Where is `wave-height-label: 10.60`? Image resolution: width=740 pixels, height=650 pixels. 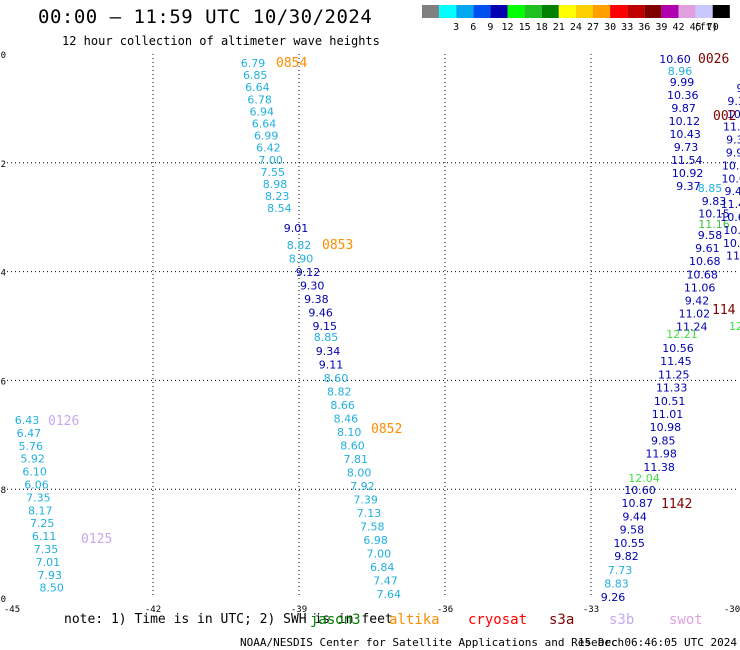 wave-height-label: 10.60 is located at coordinates (675, 59).